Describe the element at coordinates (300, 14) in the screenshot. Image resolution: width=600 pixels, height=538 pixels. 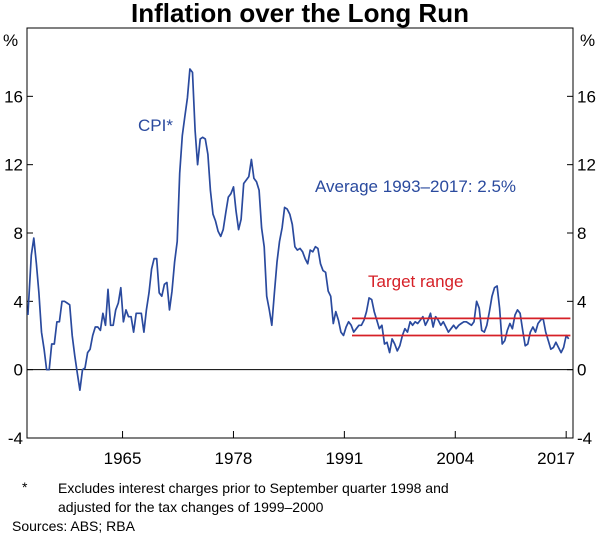
I see `chart-title: Inflation over the Long Run` at that location.